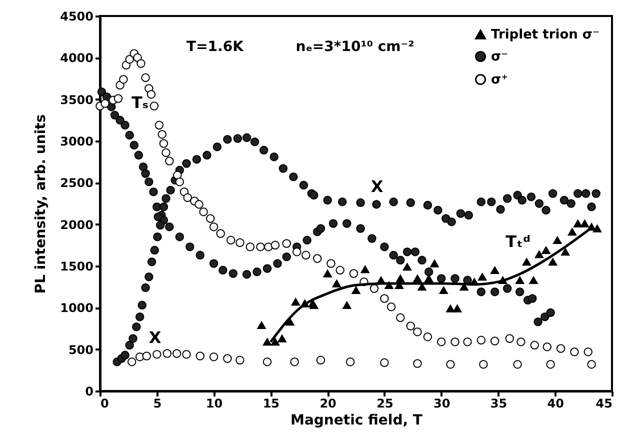  I want to click on y-axis-title: PL intensity, arb. units, so click(41, 204).